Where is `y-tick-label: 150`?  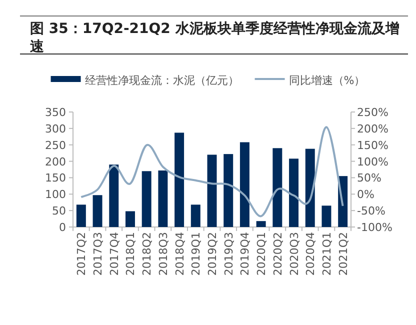 y-tick-label: 150 is located at coordinates (55, 178).